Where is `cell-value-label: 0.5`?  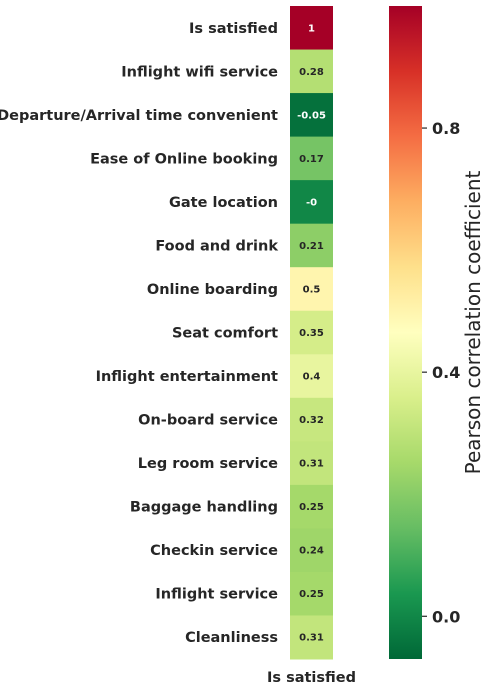 cell-value-label: 0.5 is located at coordinates (312, 289).